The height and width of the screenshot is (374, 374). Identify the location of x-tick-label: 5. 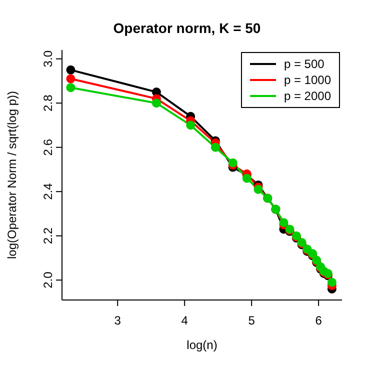
(252, 321).